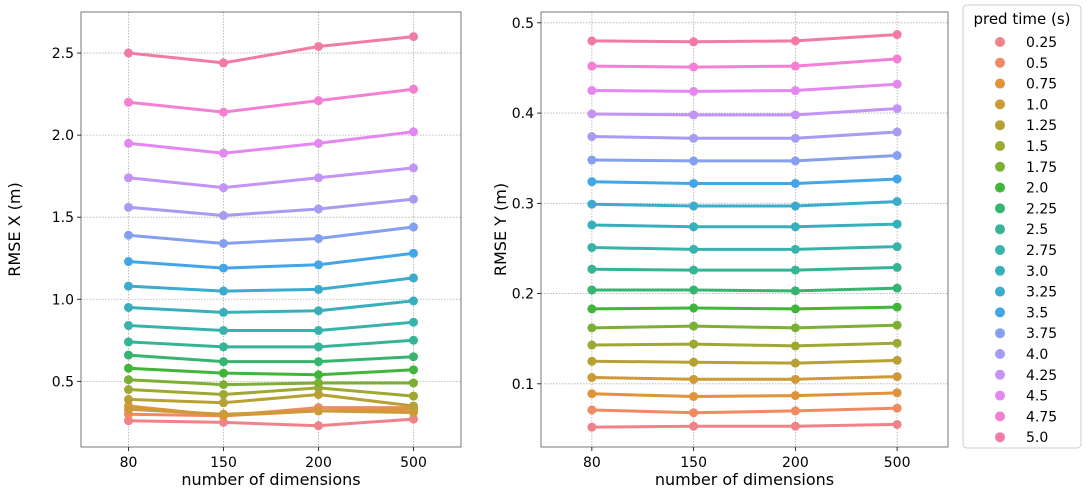  What do you see at coordinates (271, 392) in the screenshot?
I see `series-line-1.5` at bounding box center [271, 392].